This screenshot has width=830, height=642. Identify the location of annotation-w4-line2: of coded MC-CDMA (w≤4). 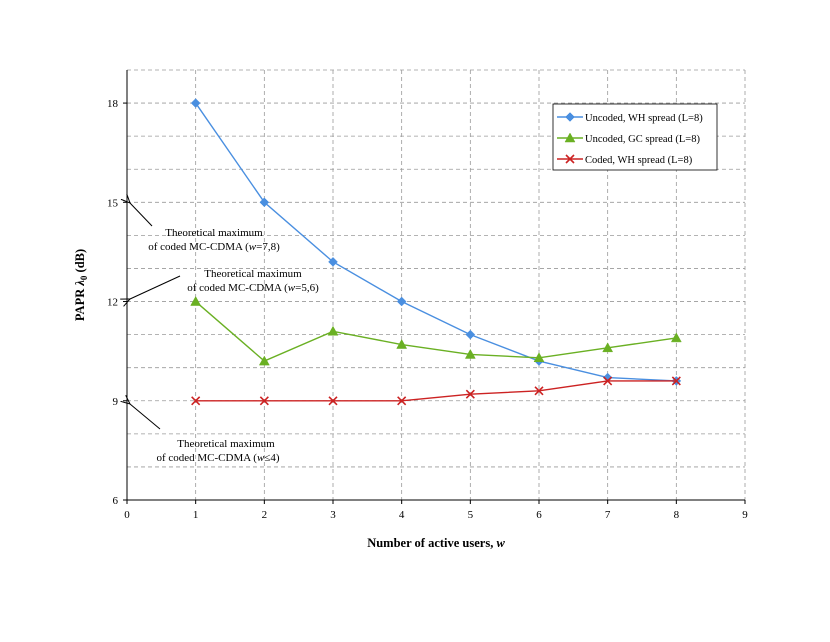
(217, 458).